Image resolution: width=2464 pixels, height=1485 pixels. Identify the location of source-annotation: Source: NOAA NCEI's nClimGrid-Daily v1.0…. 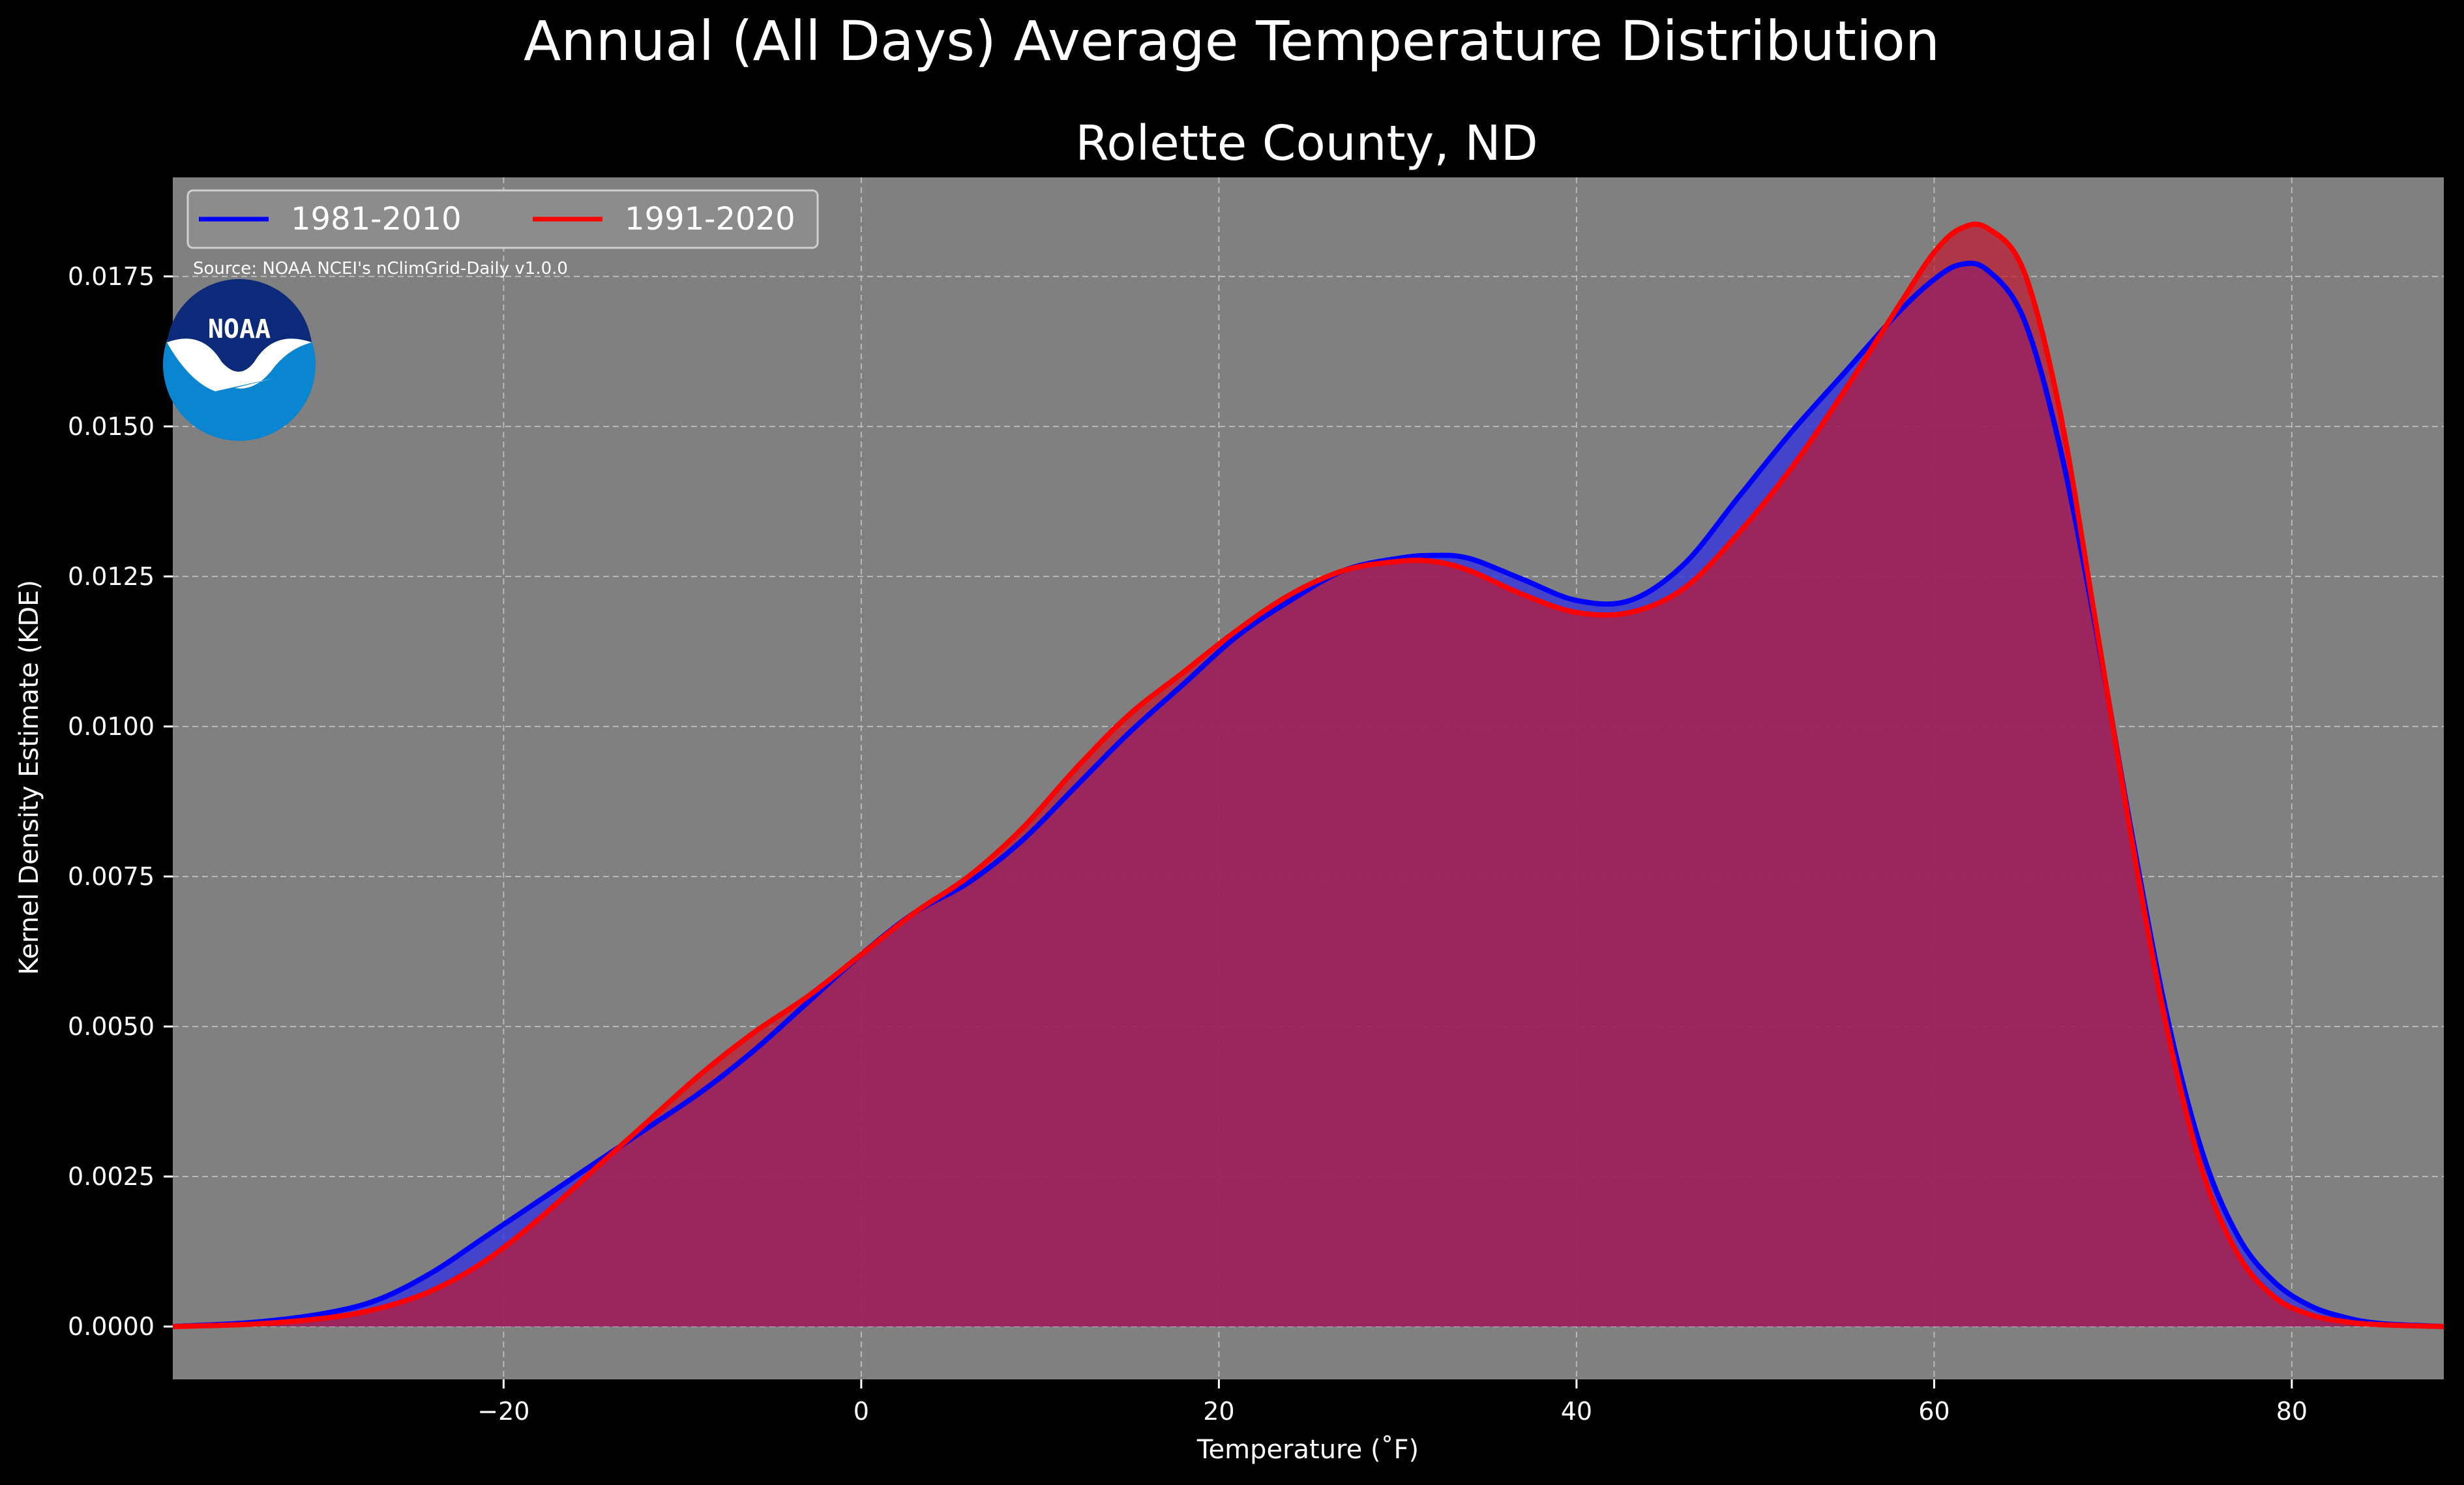
(380, 269).